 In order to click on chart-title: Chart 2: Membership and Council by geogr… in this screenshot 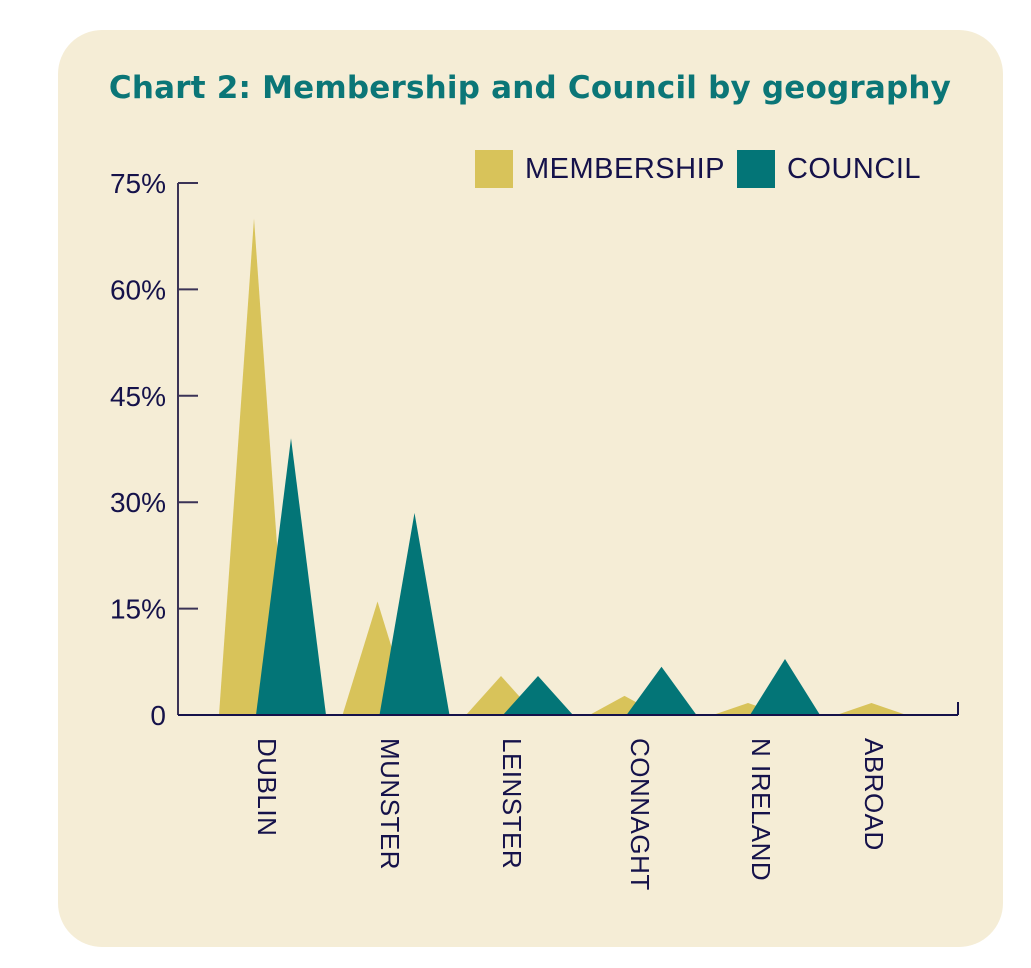, I will do `click(530, 88)`.